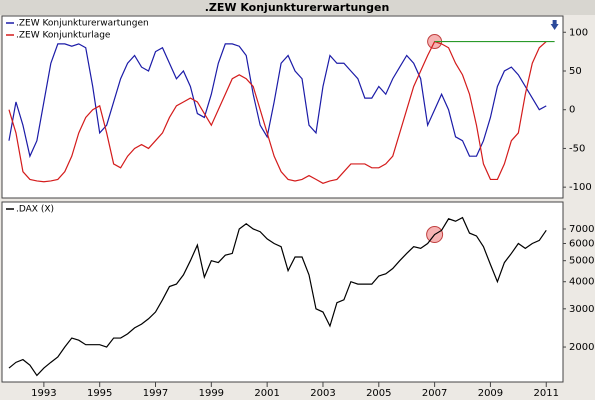 Image resolution: width=595 pixels, height=400 pixels. What do you see at coordinates (575, 71) in the screenshot?
I see `y-tick-label: 50` at bounding box center [575, 71].